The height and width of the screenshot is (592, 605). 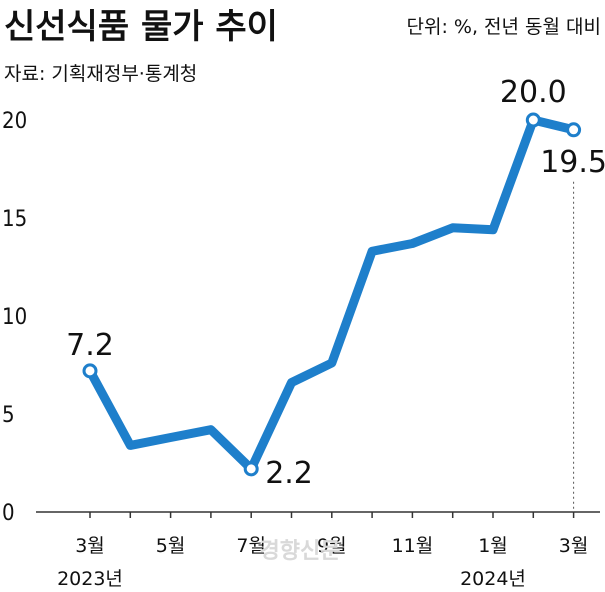 I want to click on x-tick-label: 11월, so click(x=413, y=546).